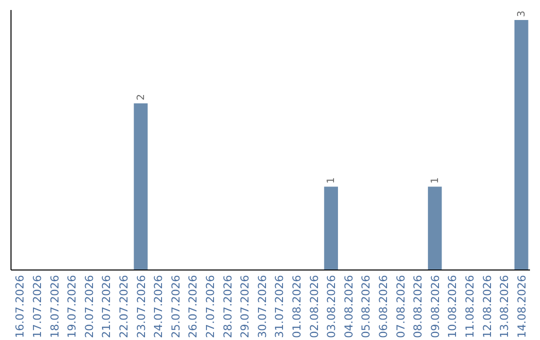 Image resolution: width=540 pixels, height=340 pixels. Describe the element at coordinates (401, 306) in the screenshot. I see `x-tick-label: 07.08.2026` at that location.